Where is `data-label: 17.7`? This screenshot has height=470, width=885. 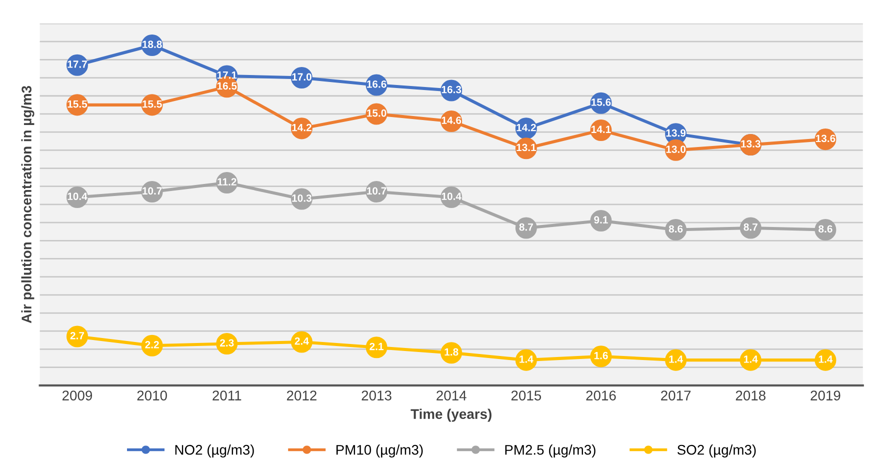 data-label: 17.7 is located at coordinates (77, 64).